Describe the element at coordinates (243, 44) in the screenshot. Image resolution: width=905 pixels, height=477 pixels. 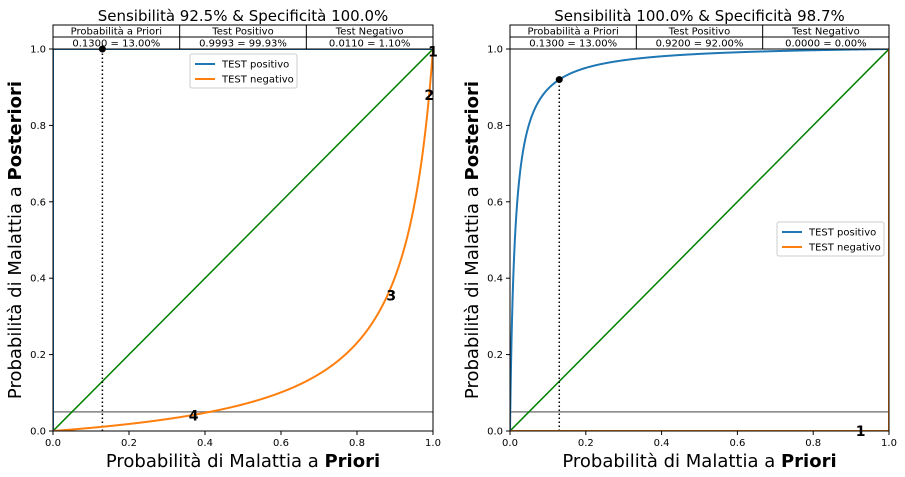
I see `stats-table-value: 0.9993 = 99.93%` at that location.